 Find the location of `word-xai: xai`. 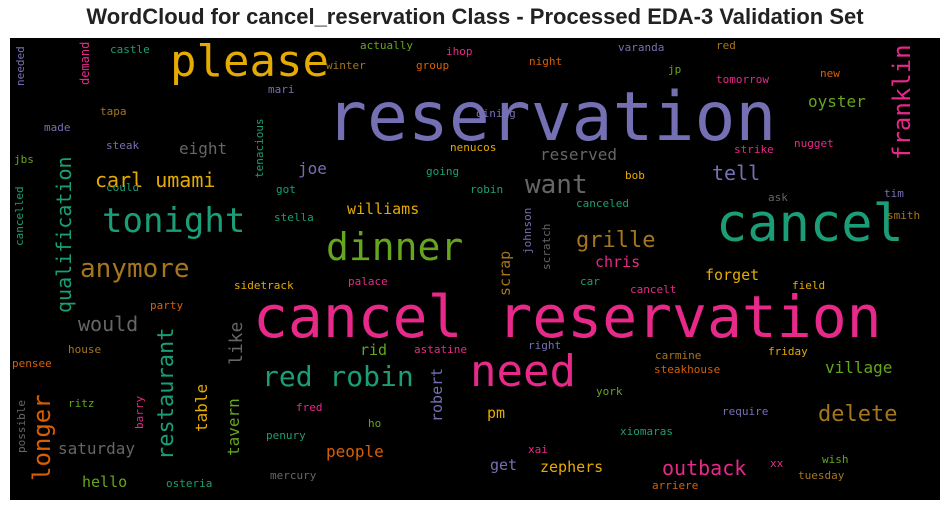

word-xai: xai is located at coordinates (538, 449).